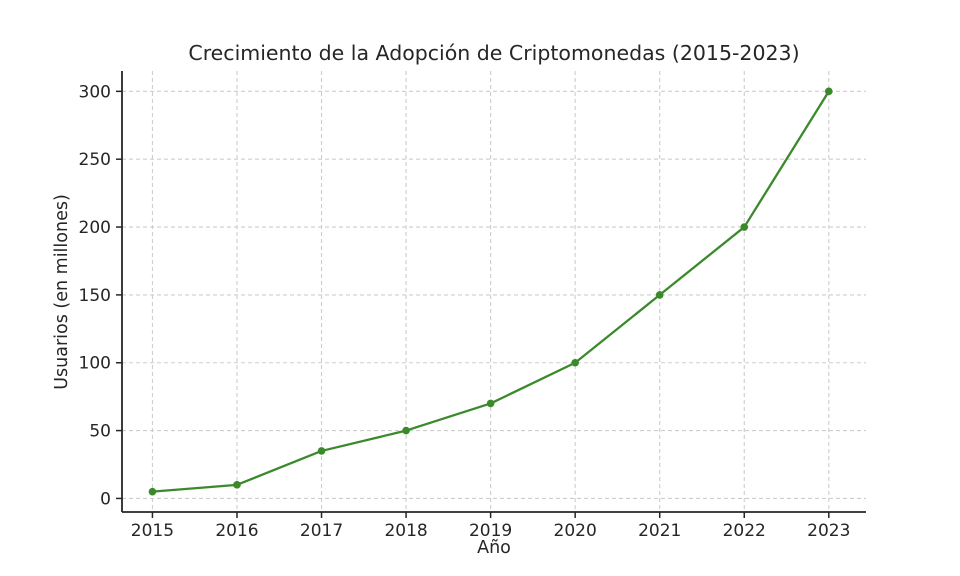  What do you see at coordinates (62, 292) in the screenshot?
I see `y-axis-label: Usuarios (en millones)` at bounding box center [62, 292].